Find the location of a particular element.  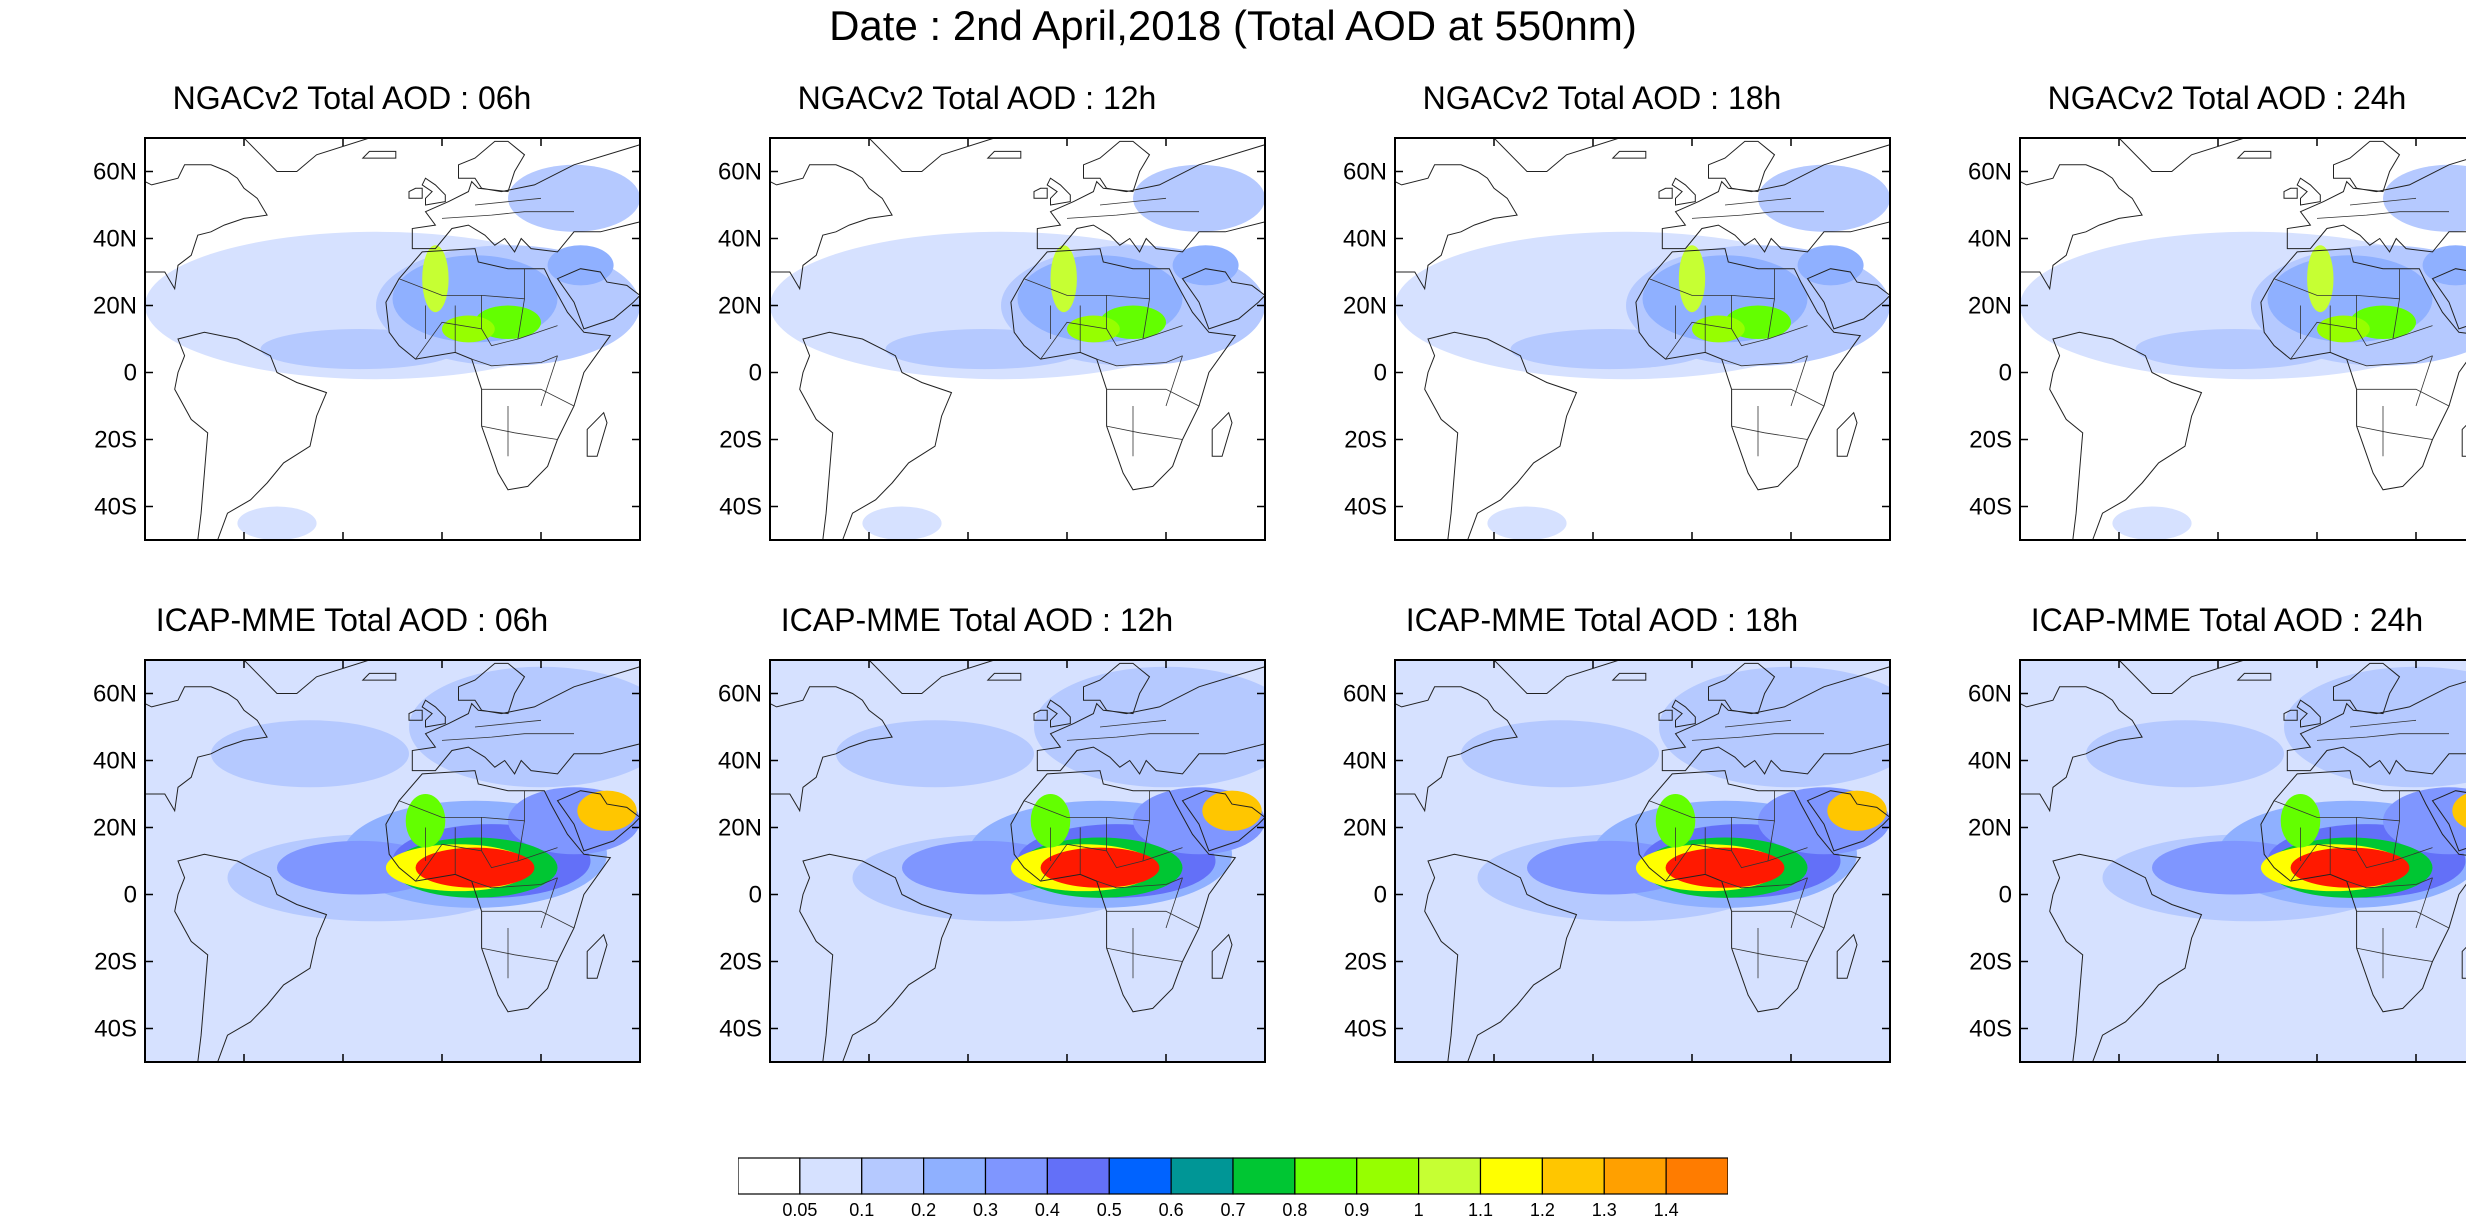

map-border is located at coordinates (392, 339).